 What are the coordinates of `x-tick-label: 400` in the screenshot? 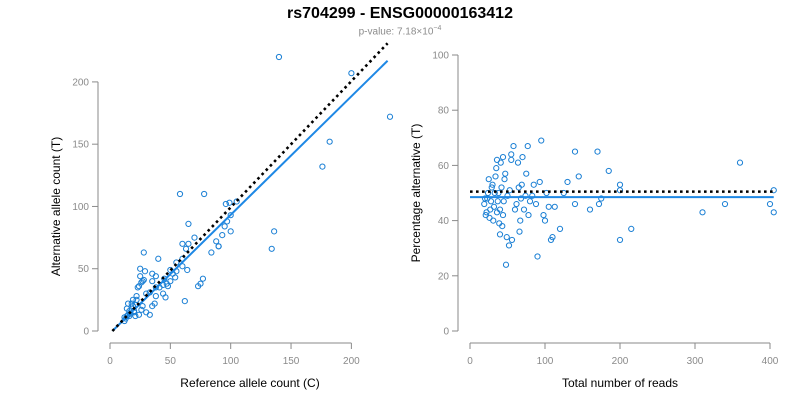 It's located at (770, 361).